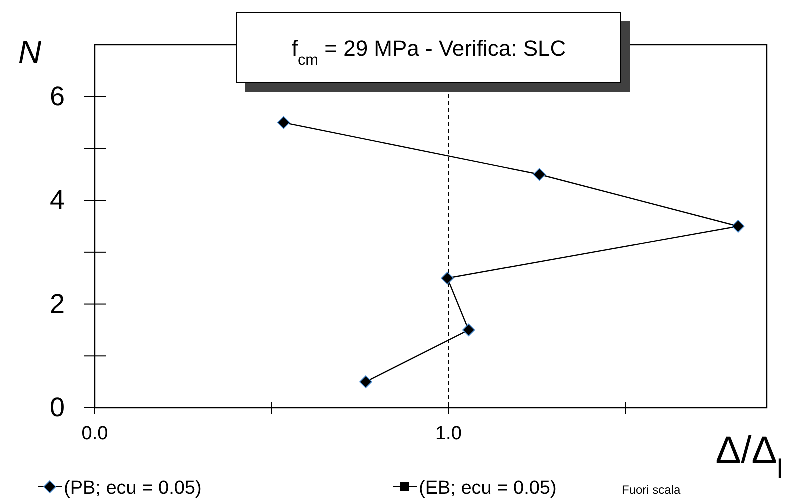 Image resolution: width=787 pixels, height=501 pixels. Describe the element at coordinates (448, 433) in the screenshot. I see `x-tick-label: 1.0` at that location.